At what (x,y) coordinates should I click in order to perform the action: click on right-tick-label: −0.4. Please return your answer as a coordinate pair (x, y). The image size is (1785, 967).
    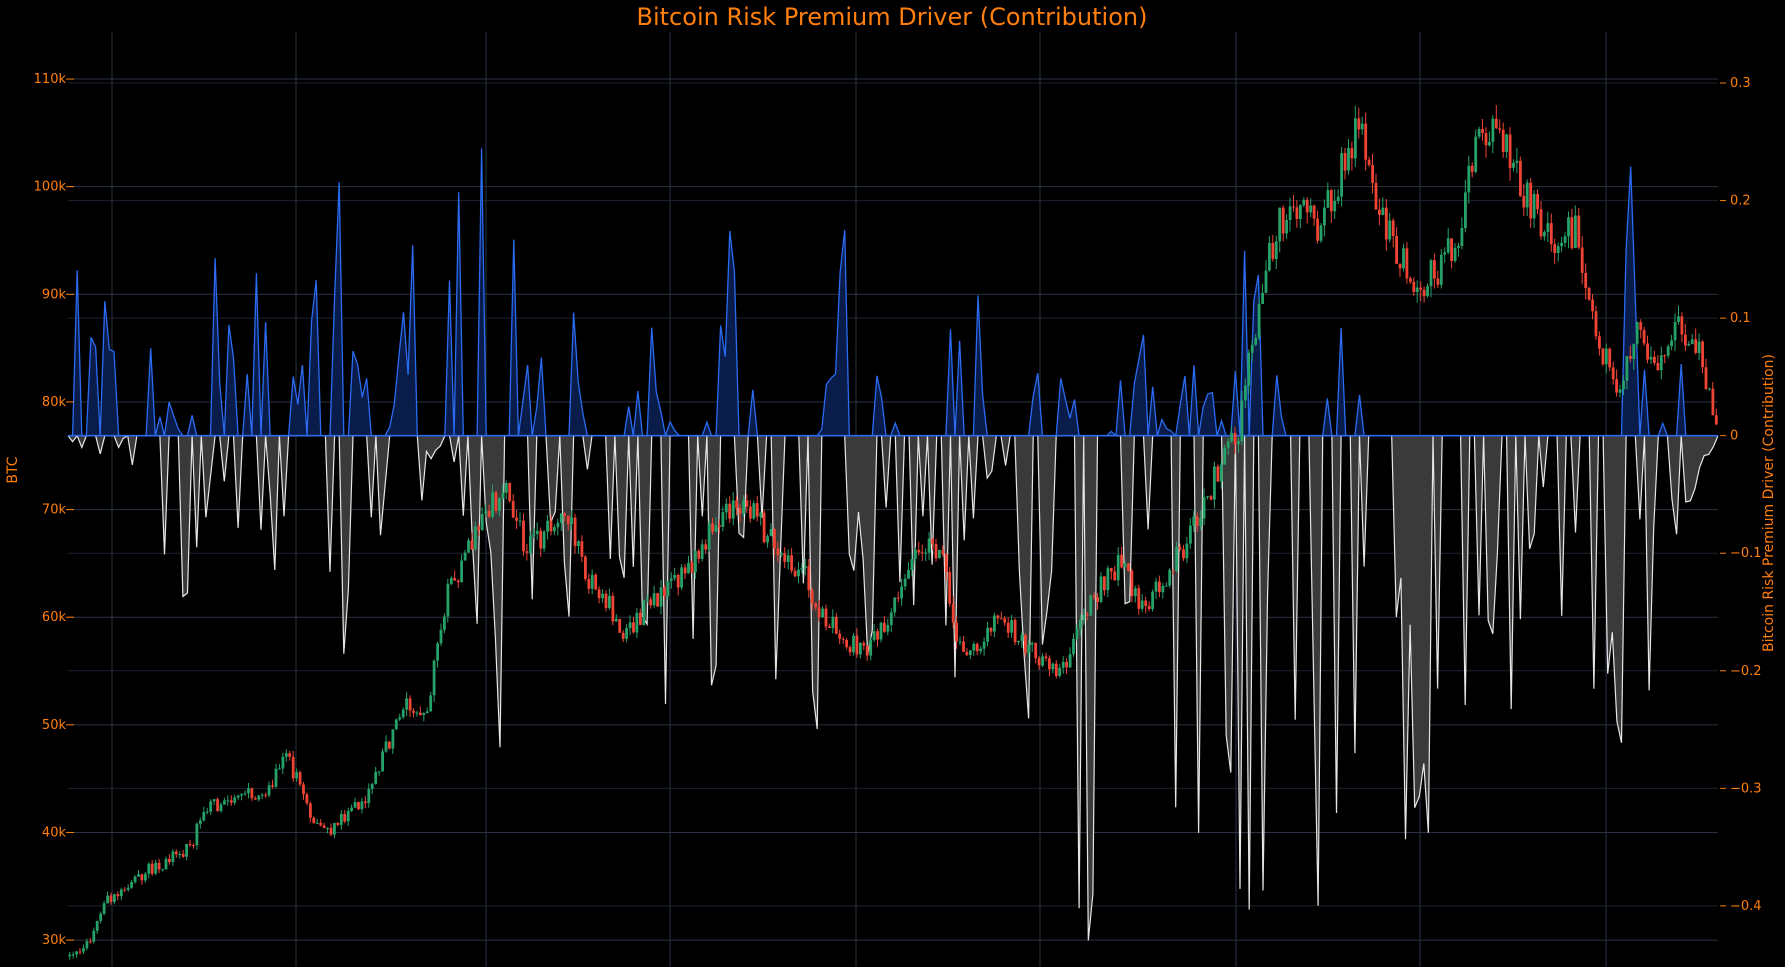
    Looking at the image, I should click on (1746, 906).